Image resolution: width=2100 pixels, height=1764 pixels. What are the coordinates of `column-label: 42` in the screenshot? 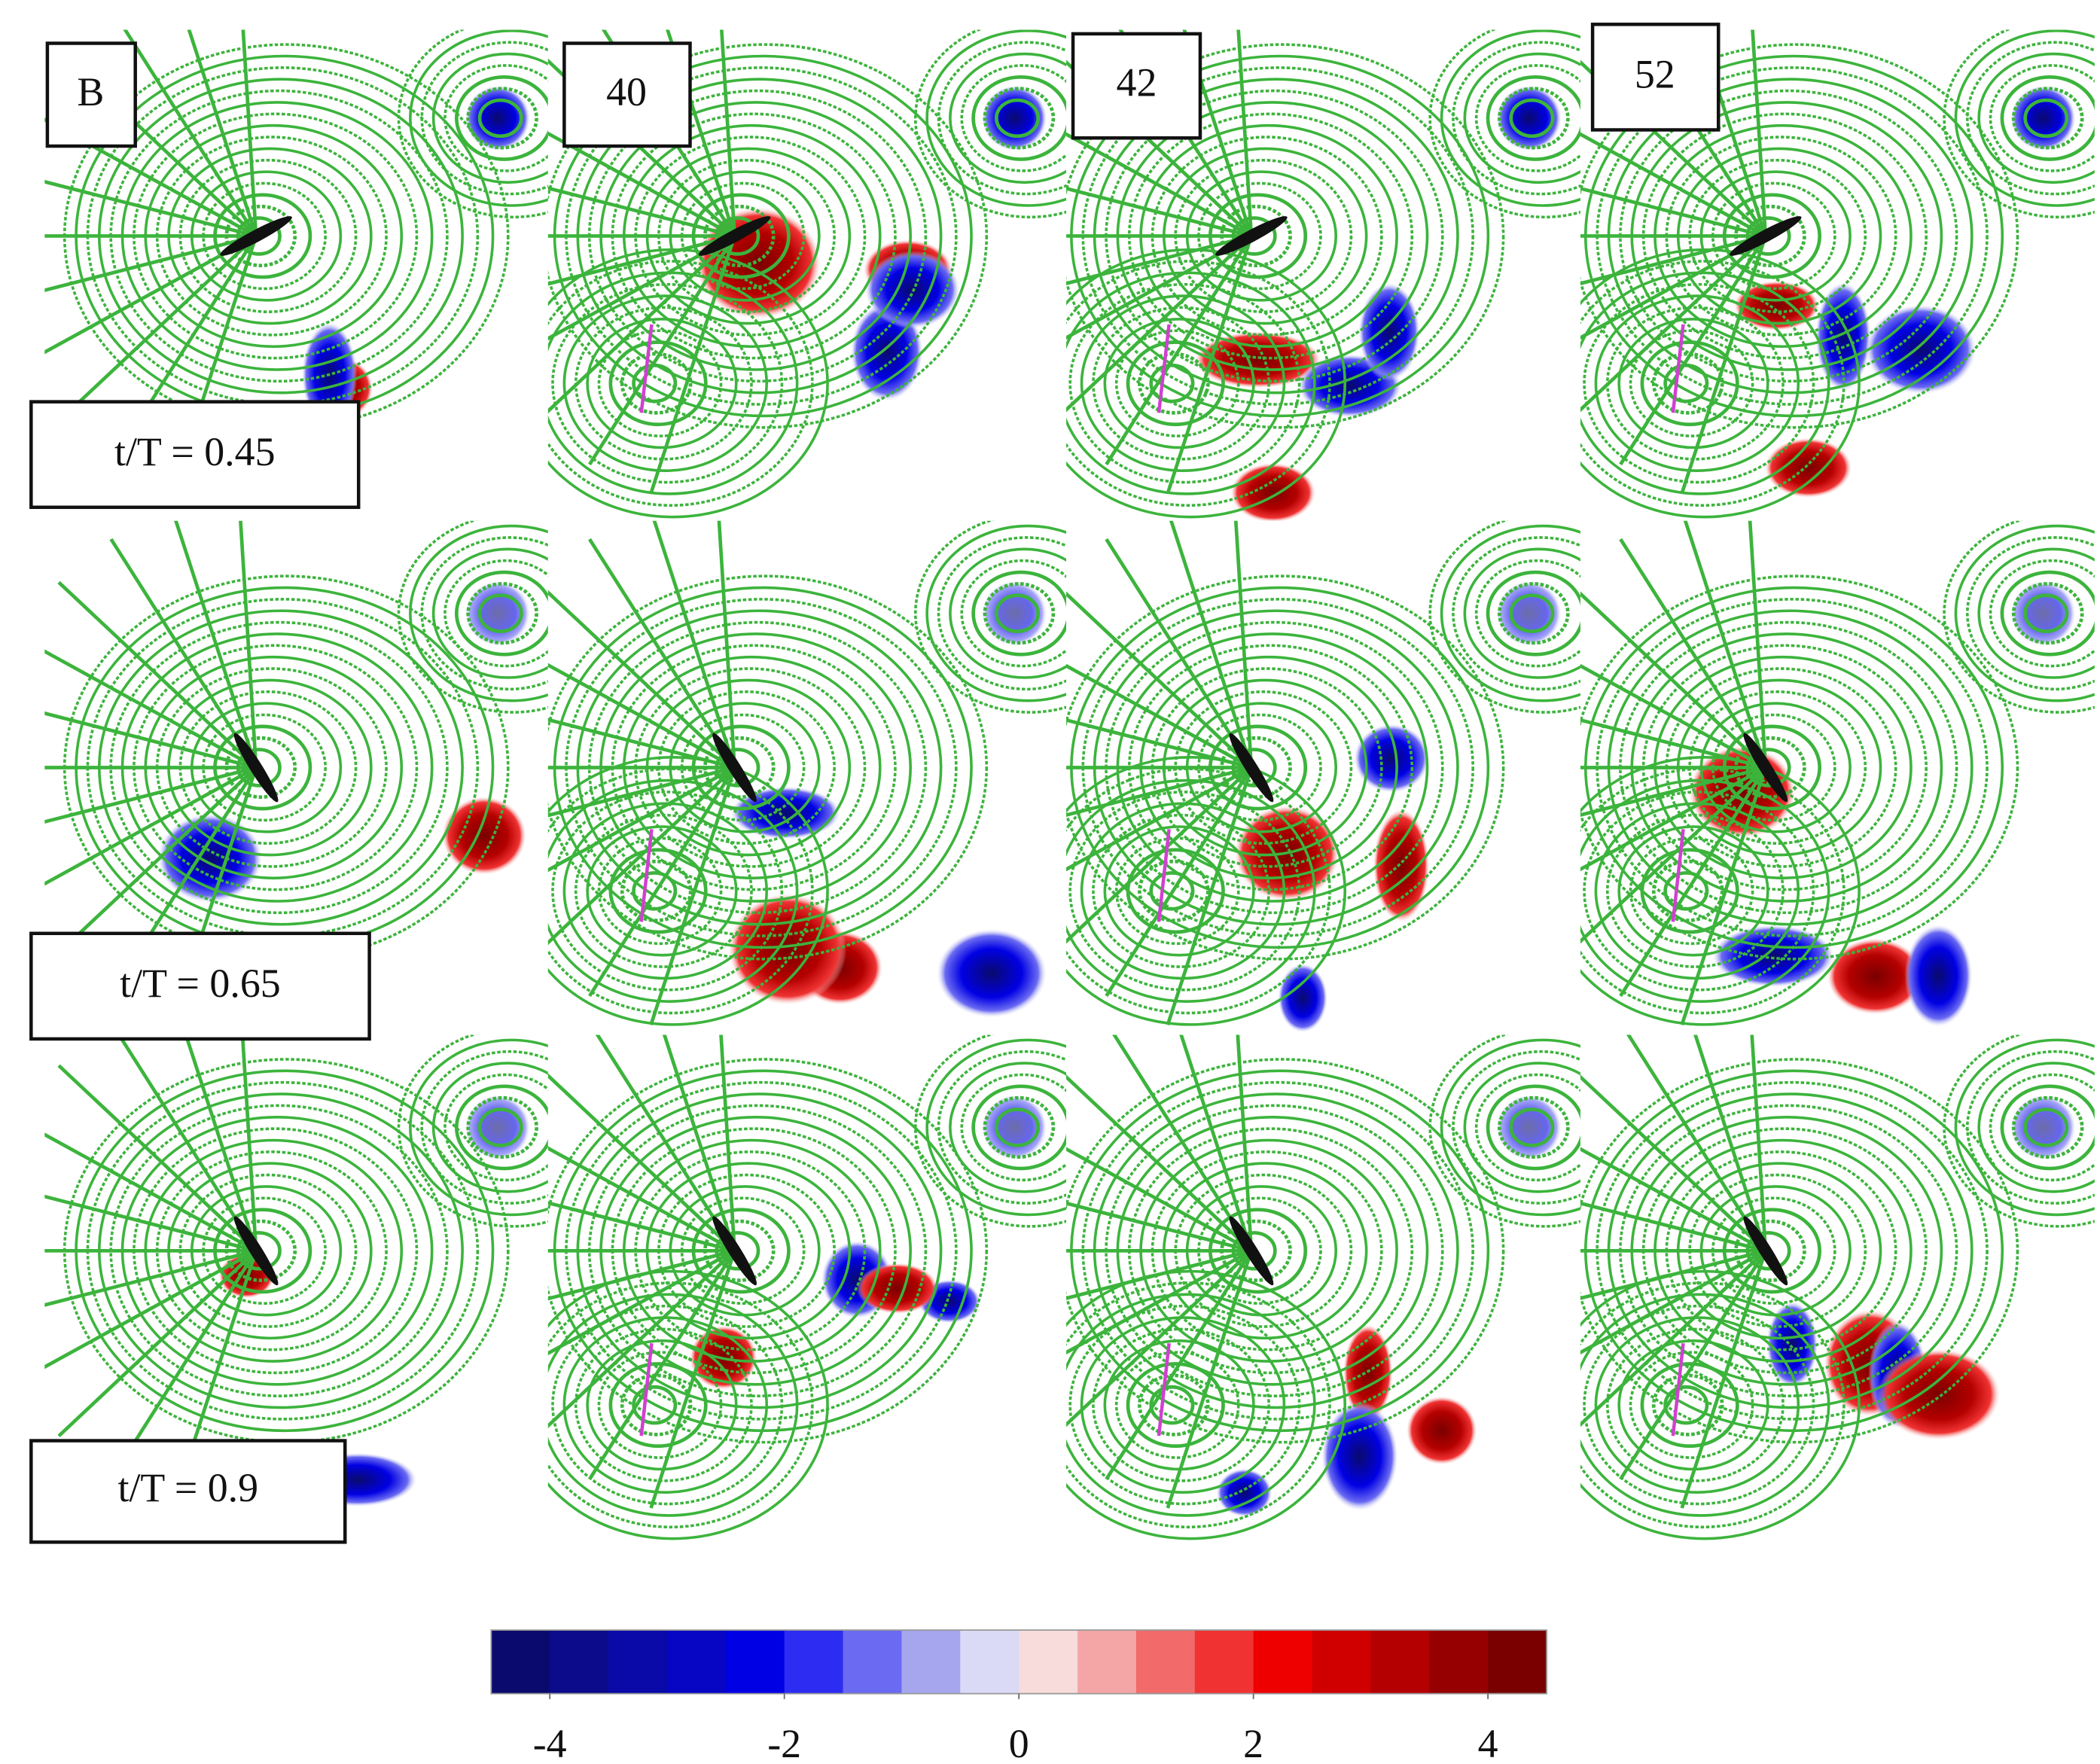 It's located at (1136, 86).